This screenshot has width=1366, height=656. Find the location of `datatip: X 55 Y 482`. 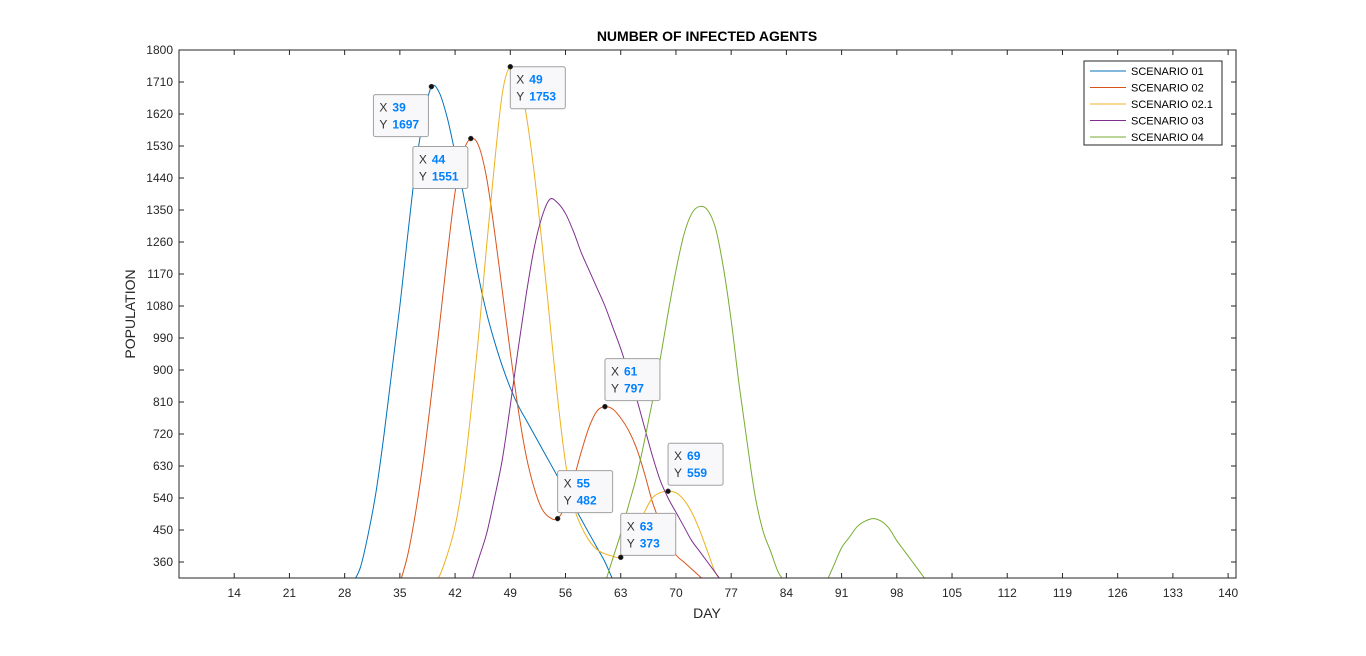

datatip: X 55 Y 482 is located at coordinates (584, 496).